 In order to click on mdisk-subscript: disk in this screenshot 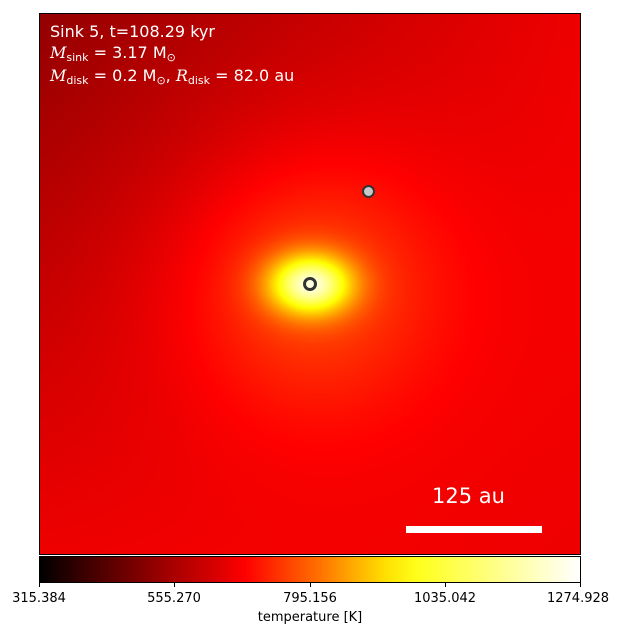, I will do `click(77, 80)`.